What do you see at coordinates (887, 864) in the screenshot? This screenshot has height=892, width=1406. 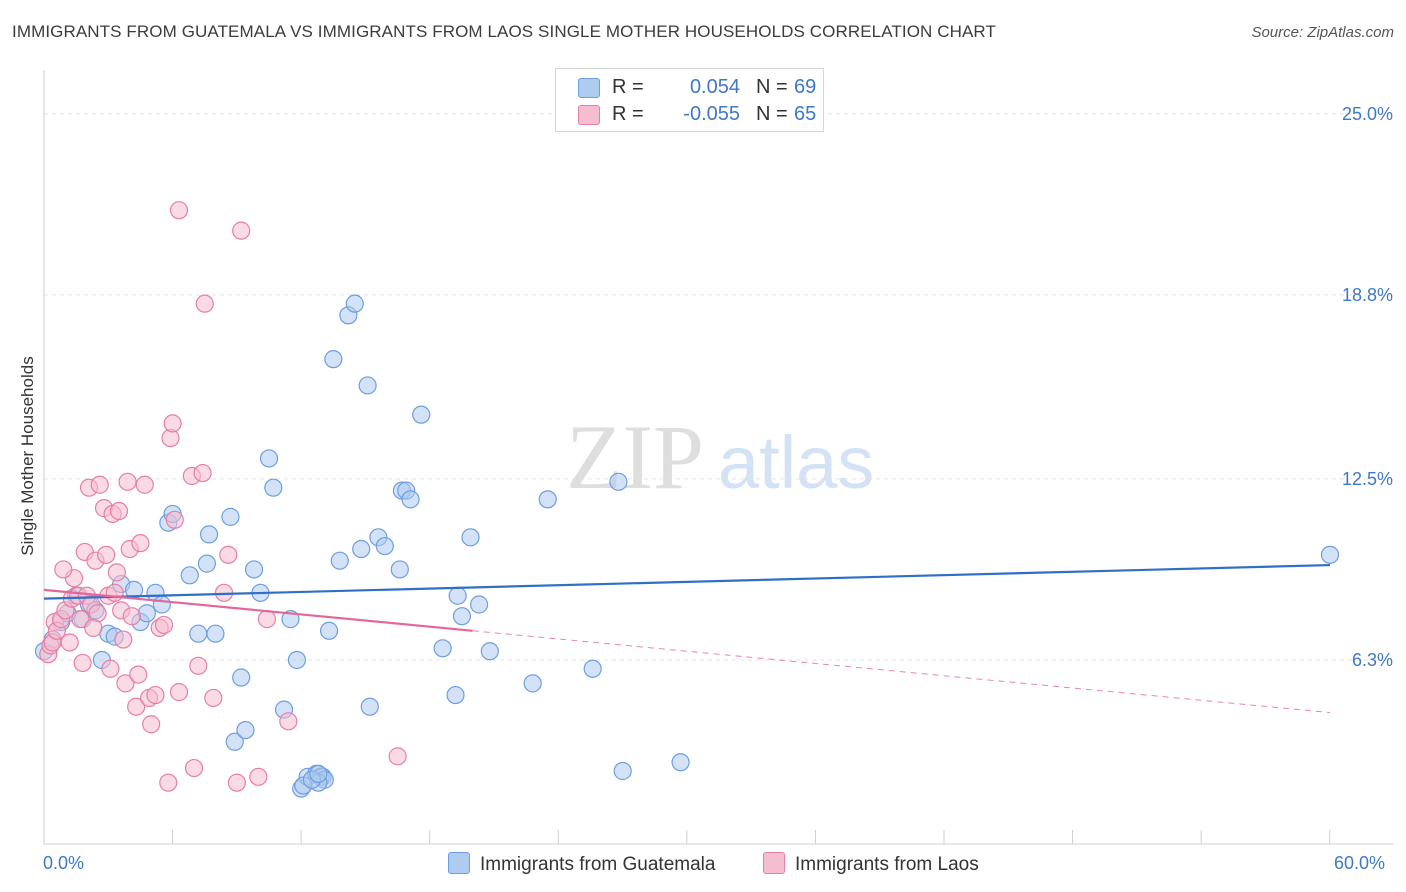 I see `bottom-legend-label-laos: Immigrants from Laos` at bounding box center [887, 864].